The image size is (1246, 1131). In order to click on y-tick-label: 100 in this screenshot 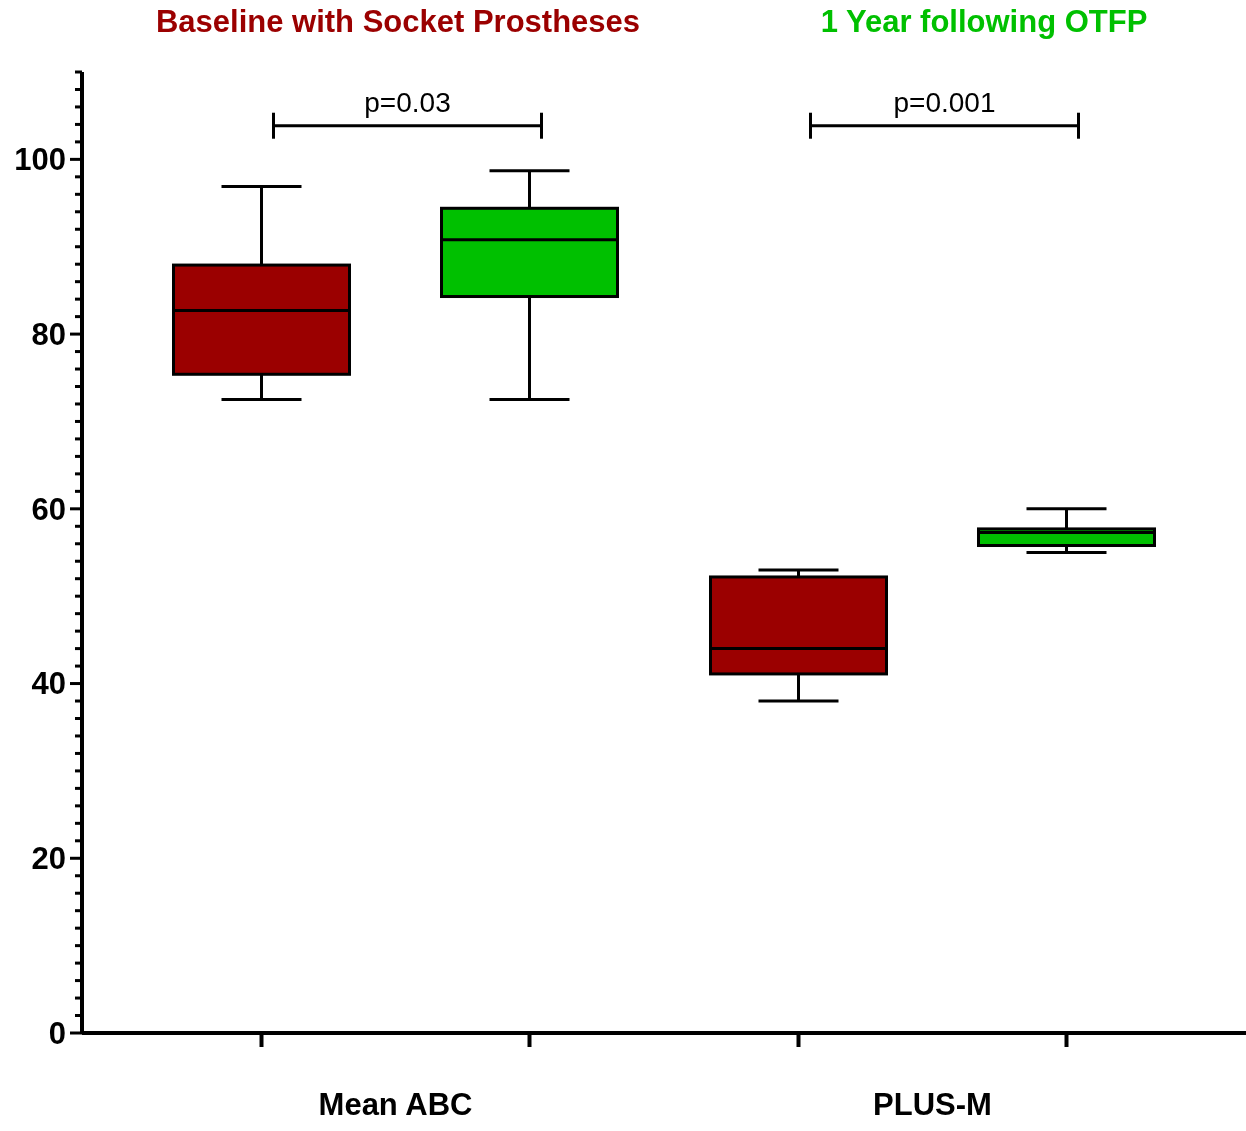, I will do `click(40, 160)`.